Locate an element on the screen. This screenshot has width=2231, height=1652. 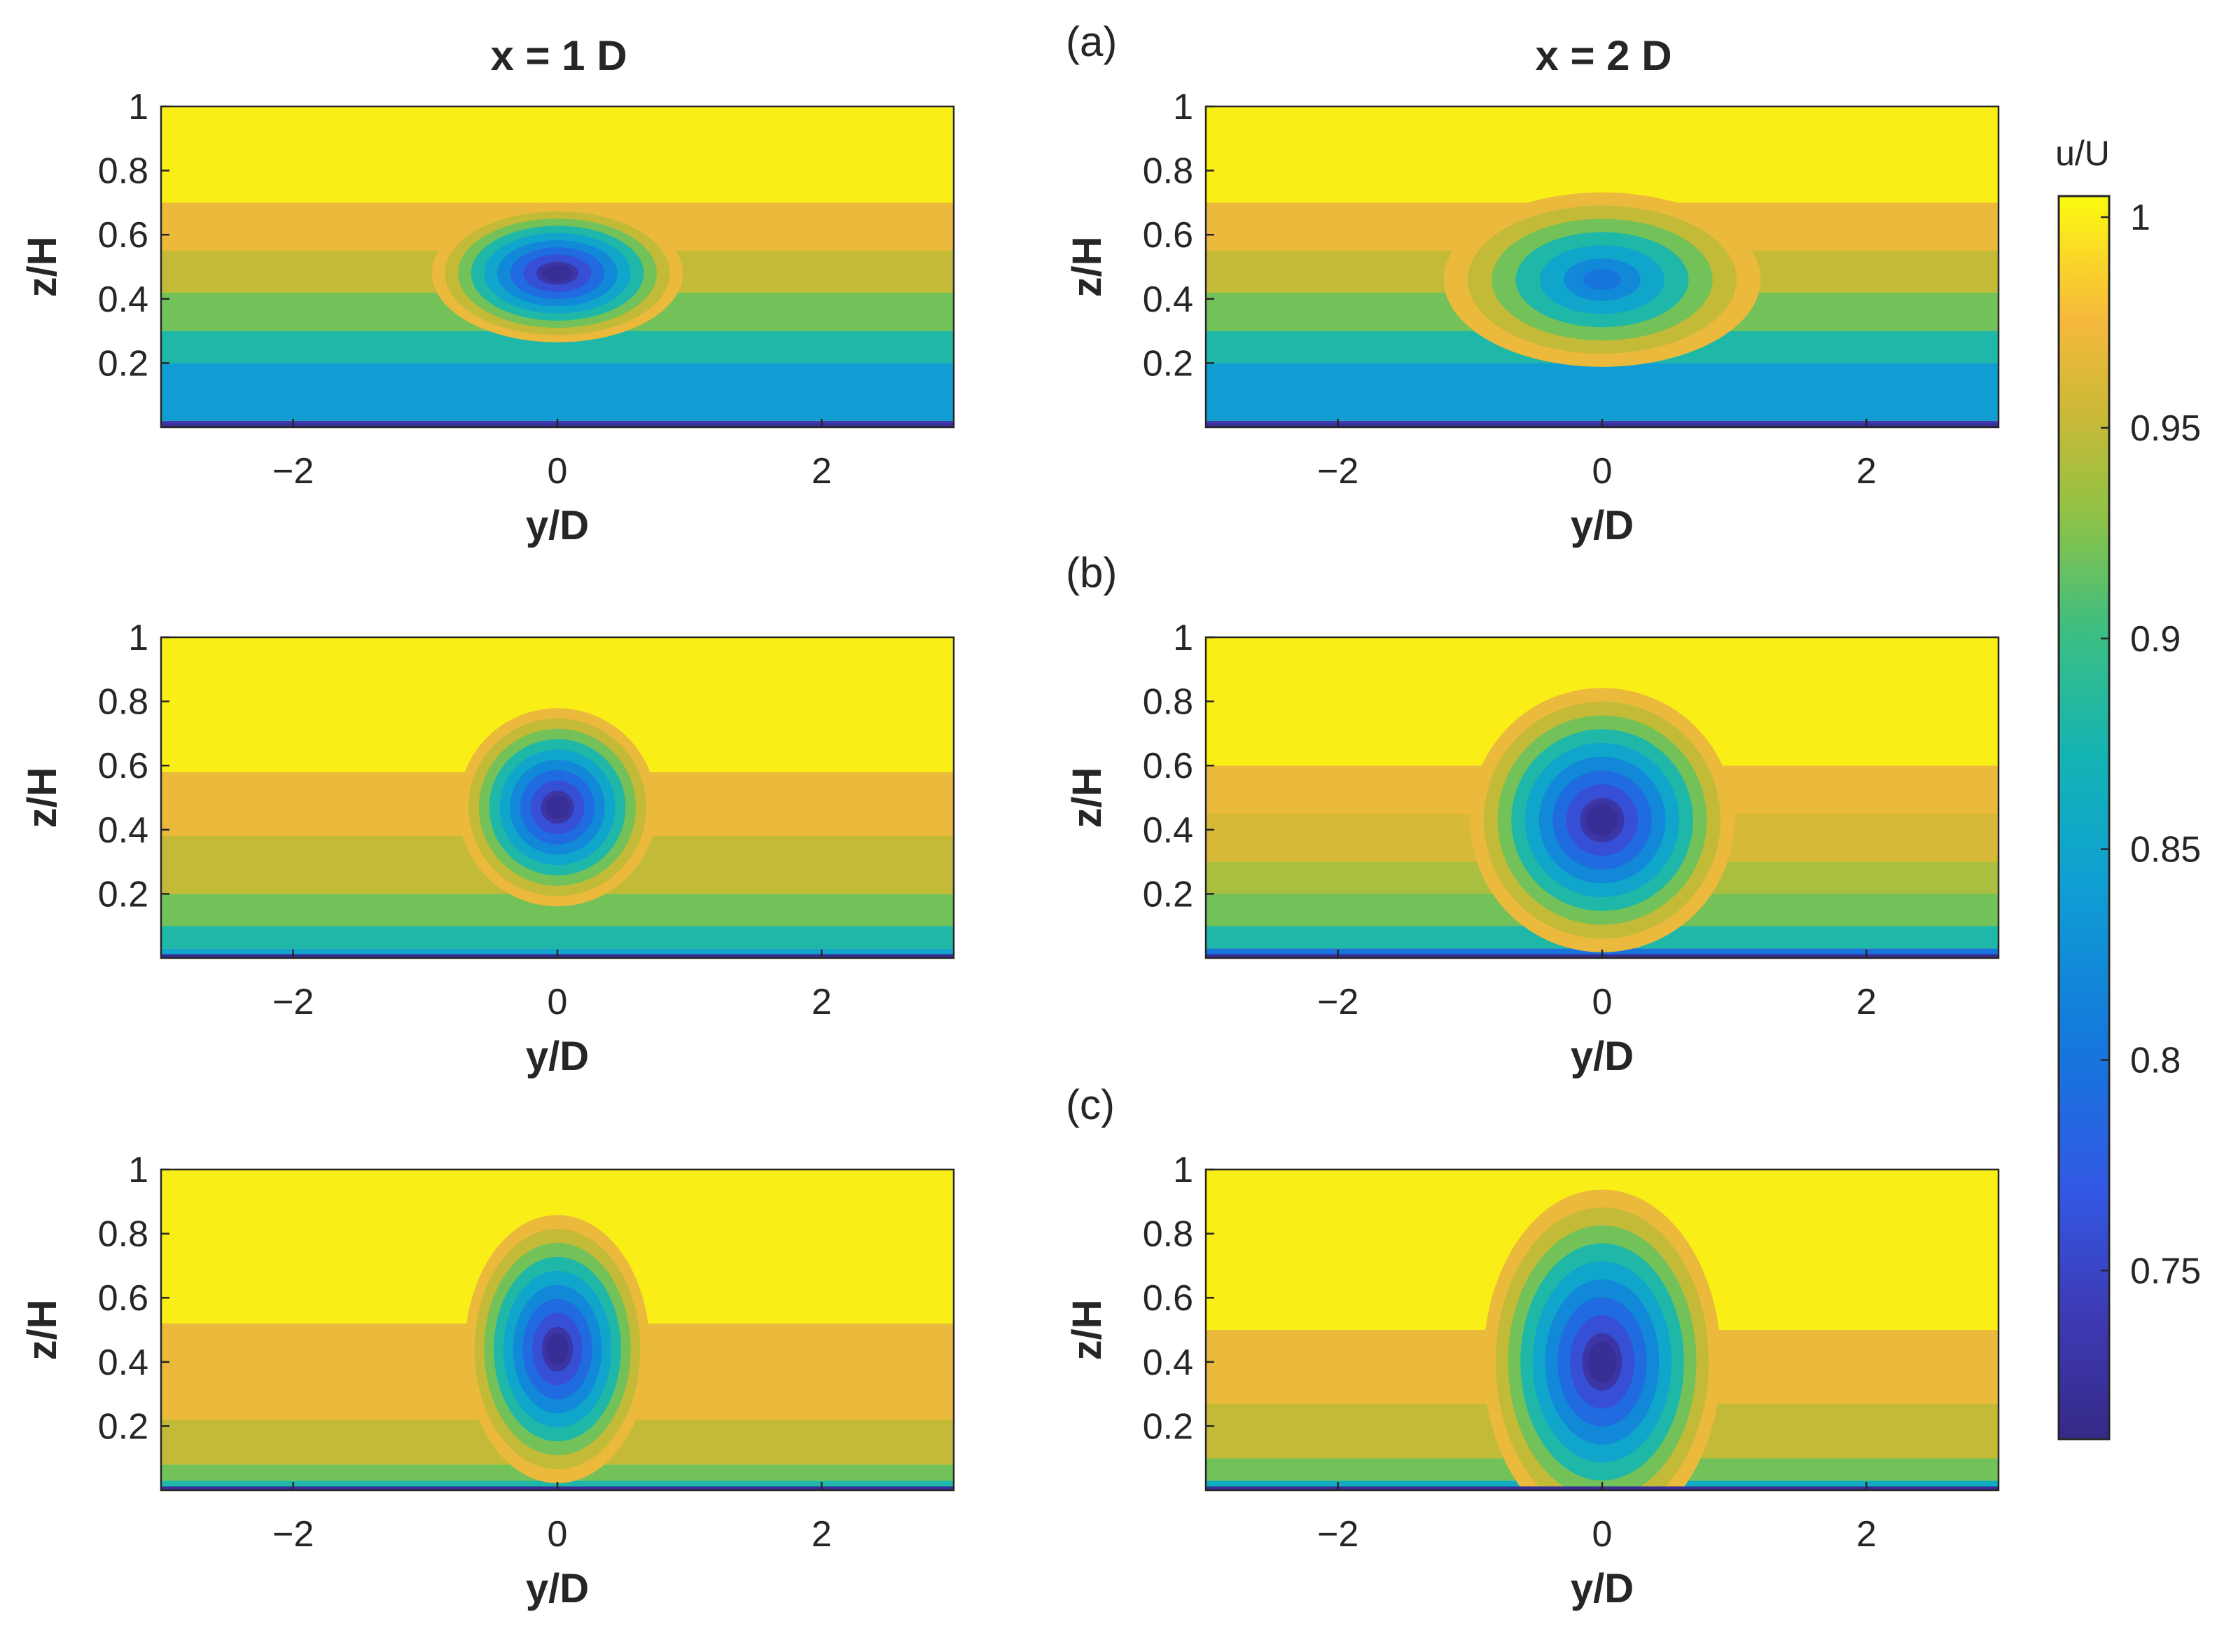
colorbar-tick-label: 0.8 is located at coordinates (2155, 1060).